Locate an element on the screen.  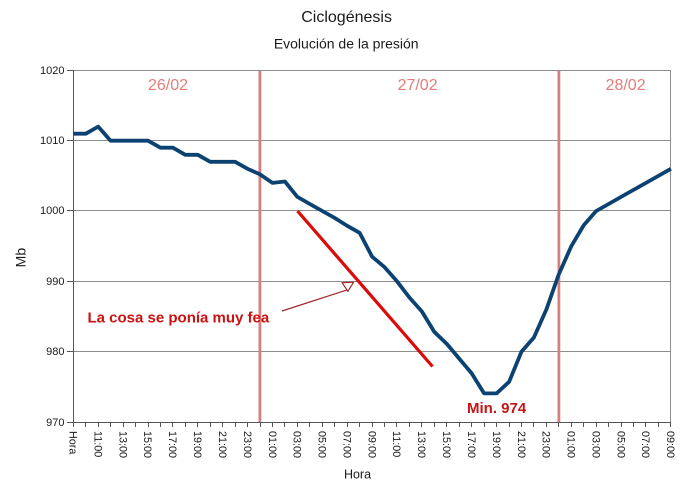
svg-text: 970 is located at coordinates (55, 423).